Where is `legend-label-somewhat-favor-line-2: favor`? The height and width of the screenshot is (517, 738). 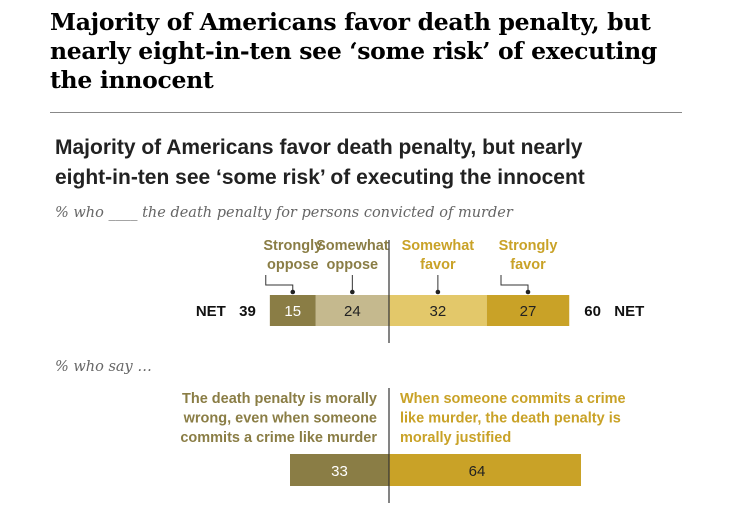
legend-label-somewhat-favor-line-2: favor is located at coordinates (438, 265).